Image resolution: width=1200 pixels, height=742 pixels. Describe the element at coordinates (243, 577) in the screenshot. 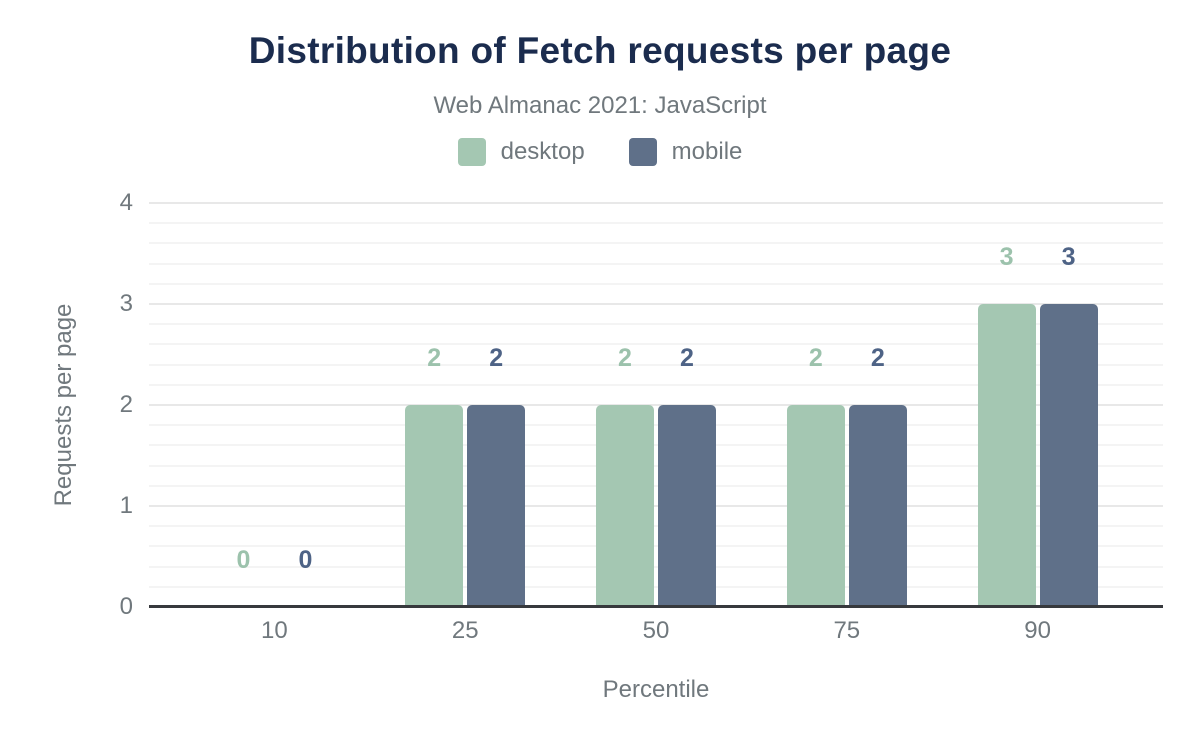

I see `bar-column-desktop: 0` at that location.